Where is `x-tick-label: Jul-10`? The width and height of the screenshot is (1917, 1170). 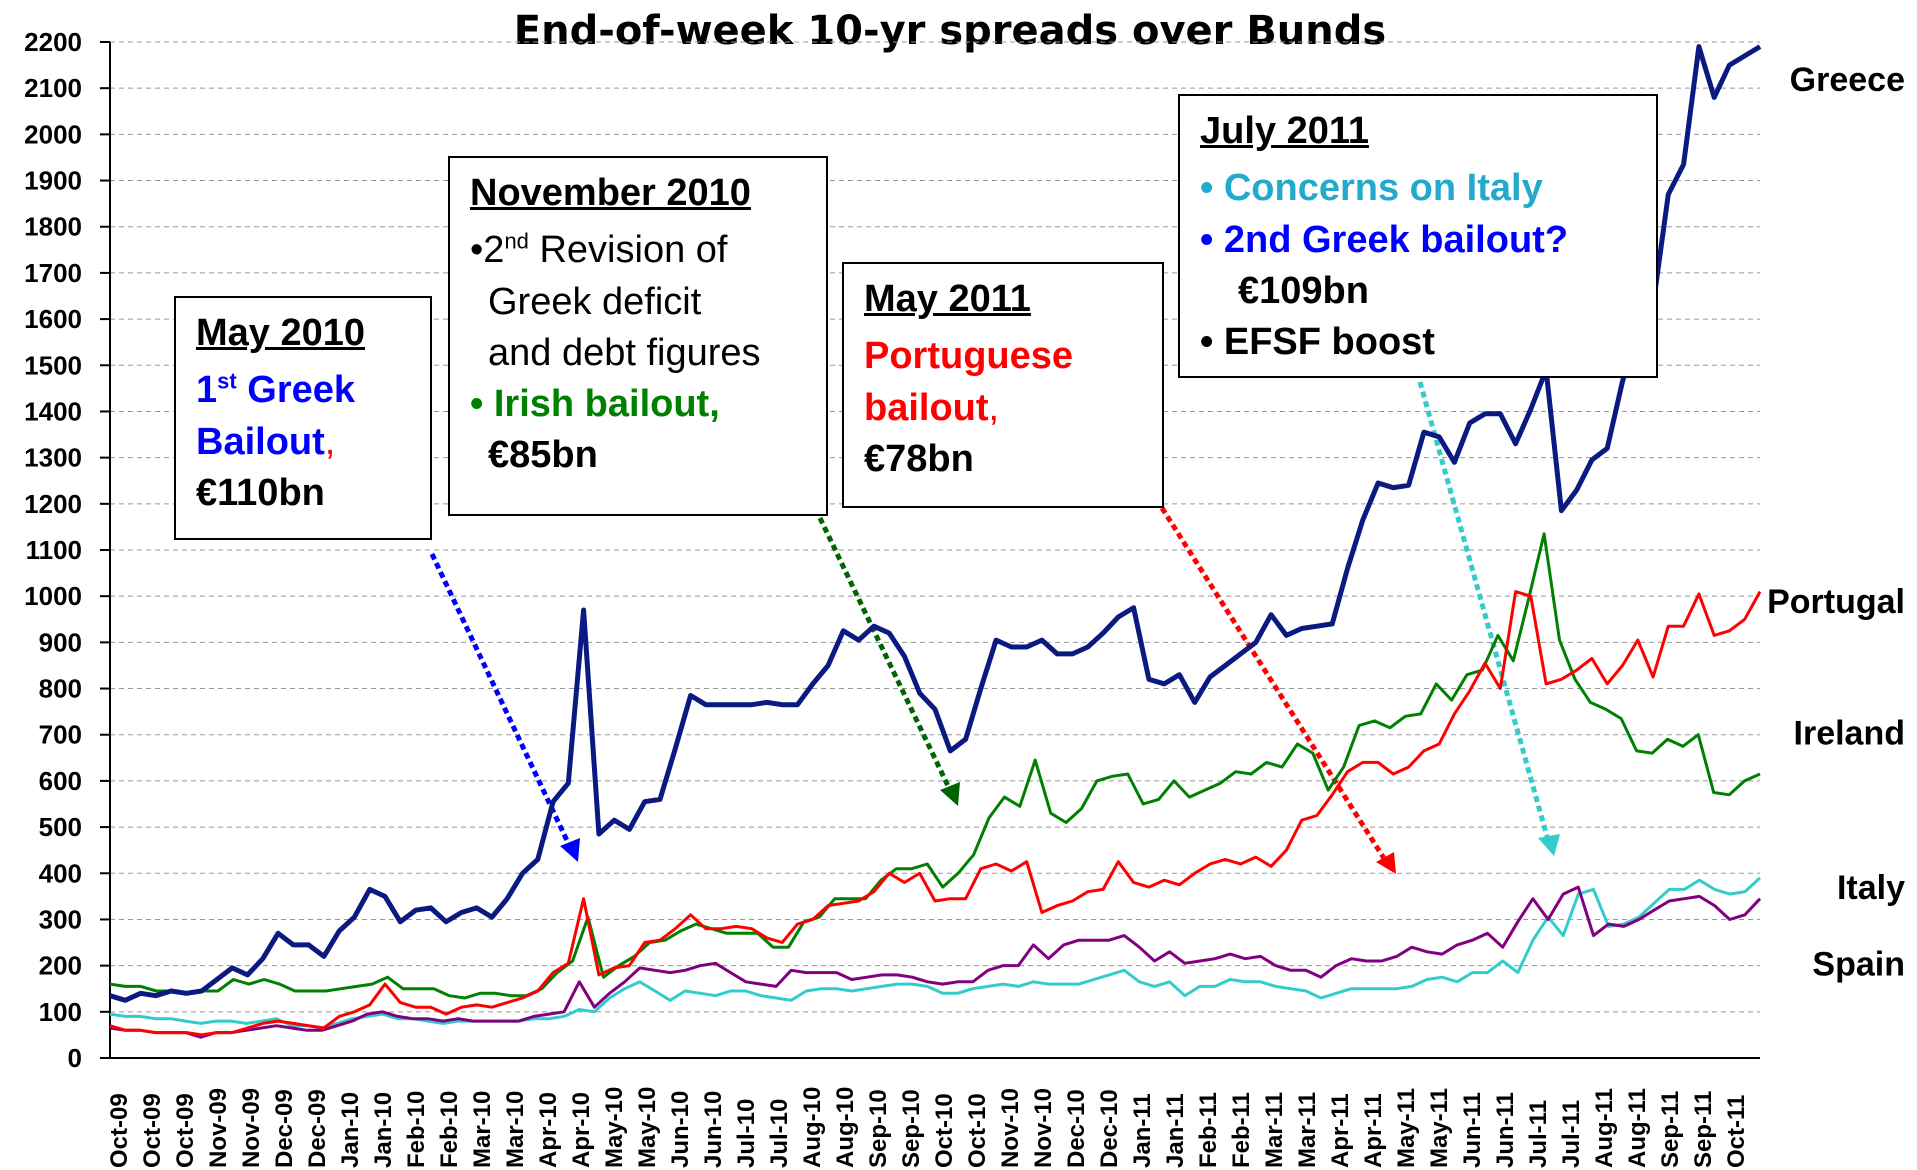 x-tick-label: Jul-10 is located at coordinates (746, 1133).